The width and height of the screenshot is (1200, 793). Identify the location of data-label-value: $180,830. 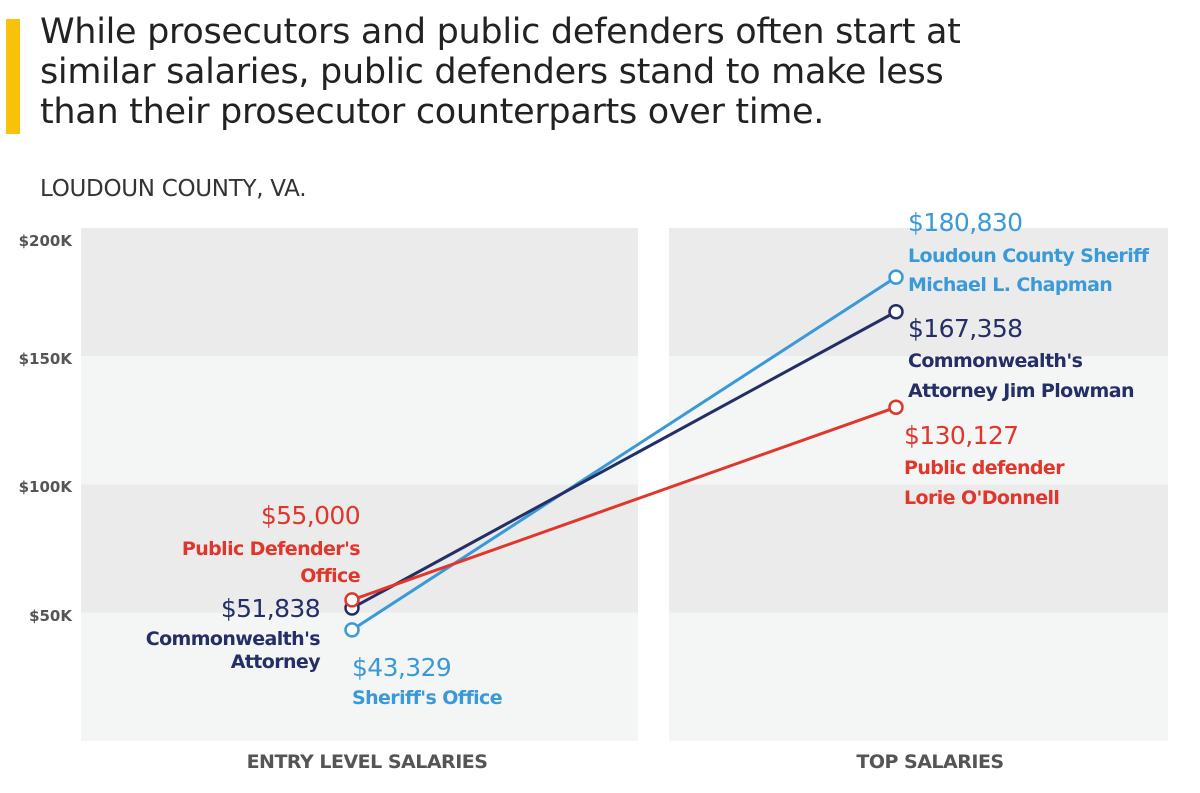
(965, 222).